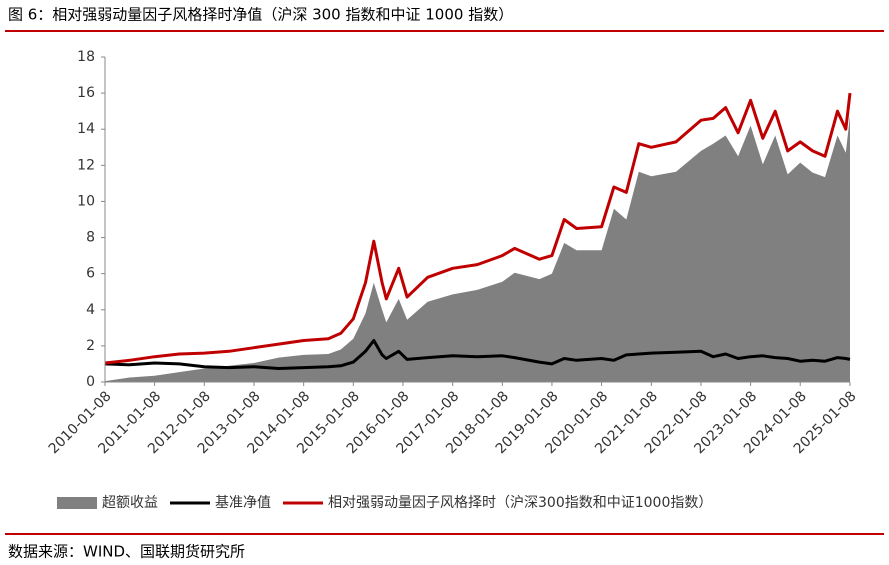 This screenshot has height=565, width=889. I want to click on y-tick-label: 4, so click(90, 310).